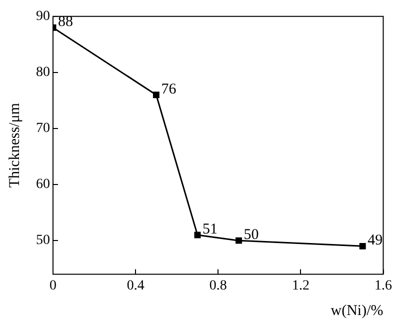 The height and width of the screenshot is (326, 400). I want to click on y-tick-label: 80, so click(43, 72).